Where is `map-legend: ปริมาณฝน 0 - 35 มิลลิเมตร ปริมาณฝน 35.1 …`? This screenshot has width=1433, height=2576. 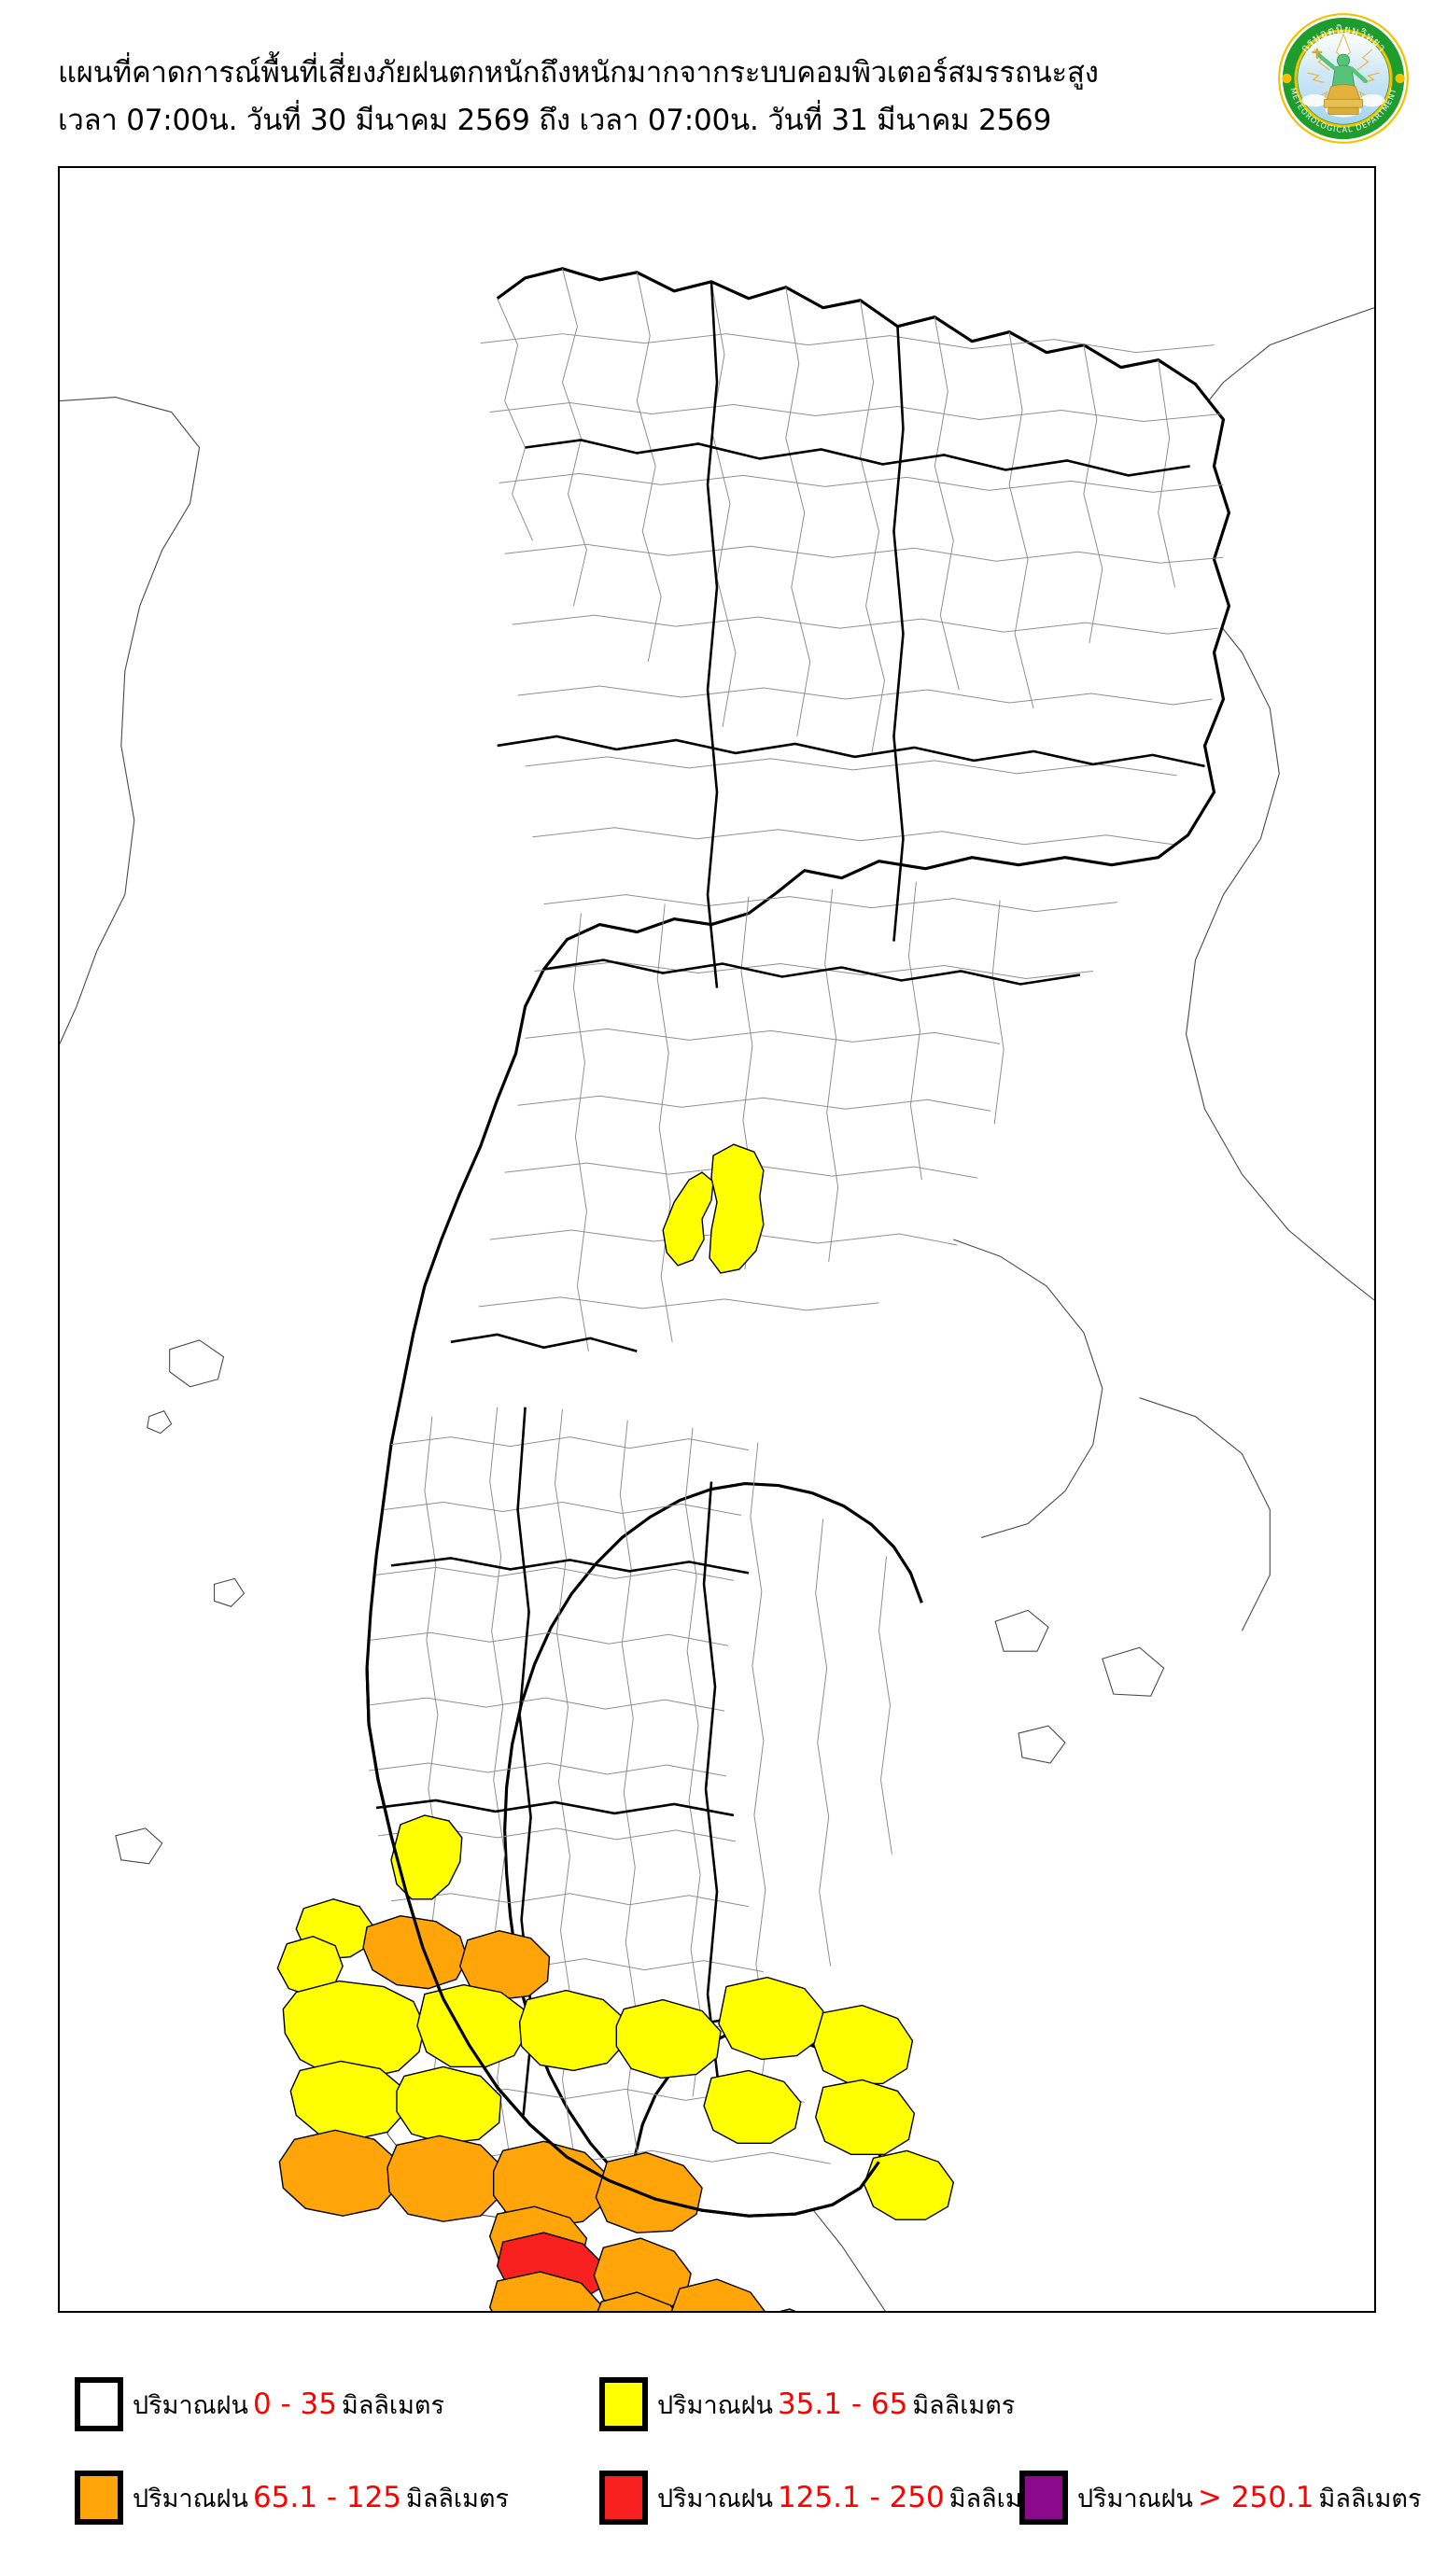 map-legend: ปริมาณฝน 0 - 35 มิลลิเมตร ปริมาณฝน 35.1 … is located at coordinates (739, 2454).